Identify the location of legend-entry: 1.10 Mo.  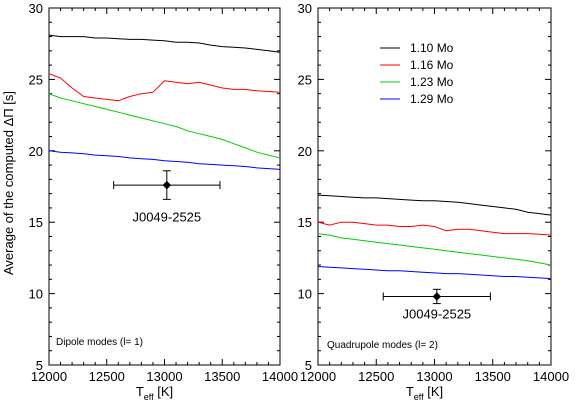
(432, 48).